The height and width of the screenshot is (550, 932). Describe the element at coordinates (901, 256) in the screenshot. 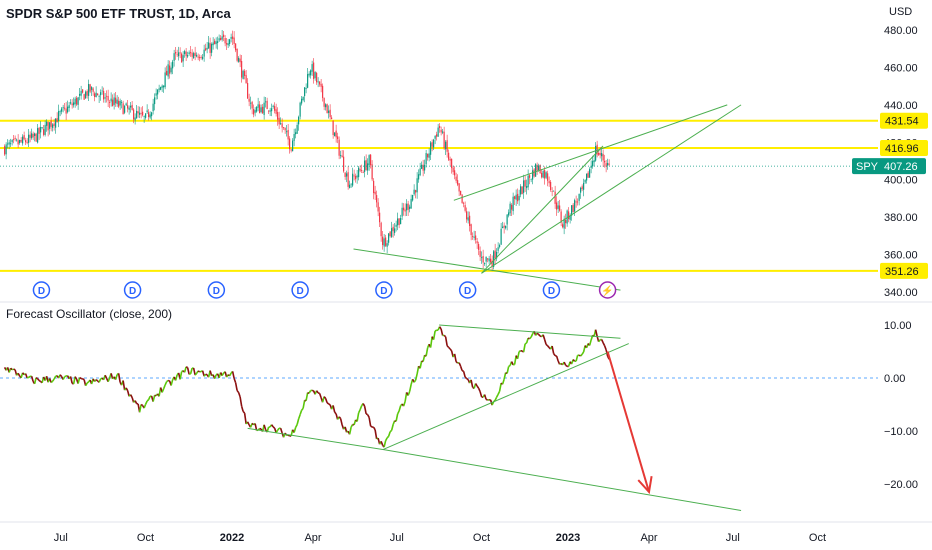

I see `price-axis-tick-label: 360.00` at that location.